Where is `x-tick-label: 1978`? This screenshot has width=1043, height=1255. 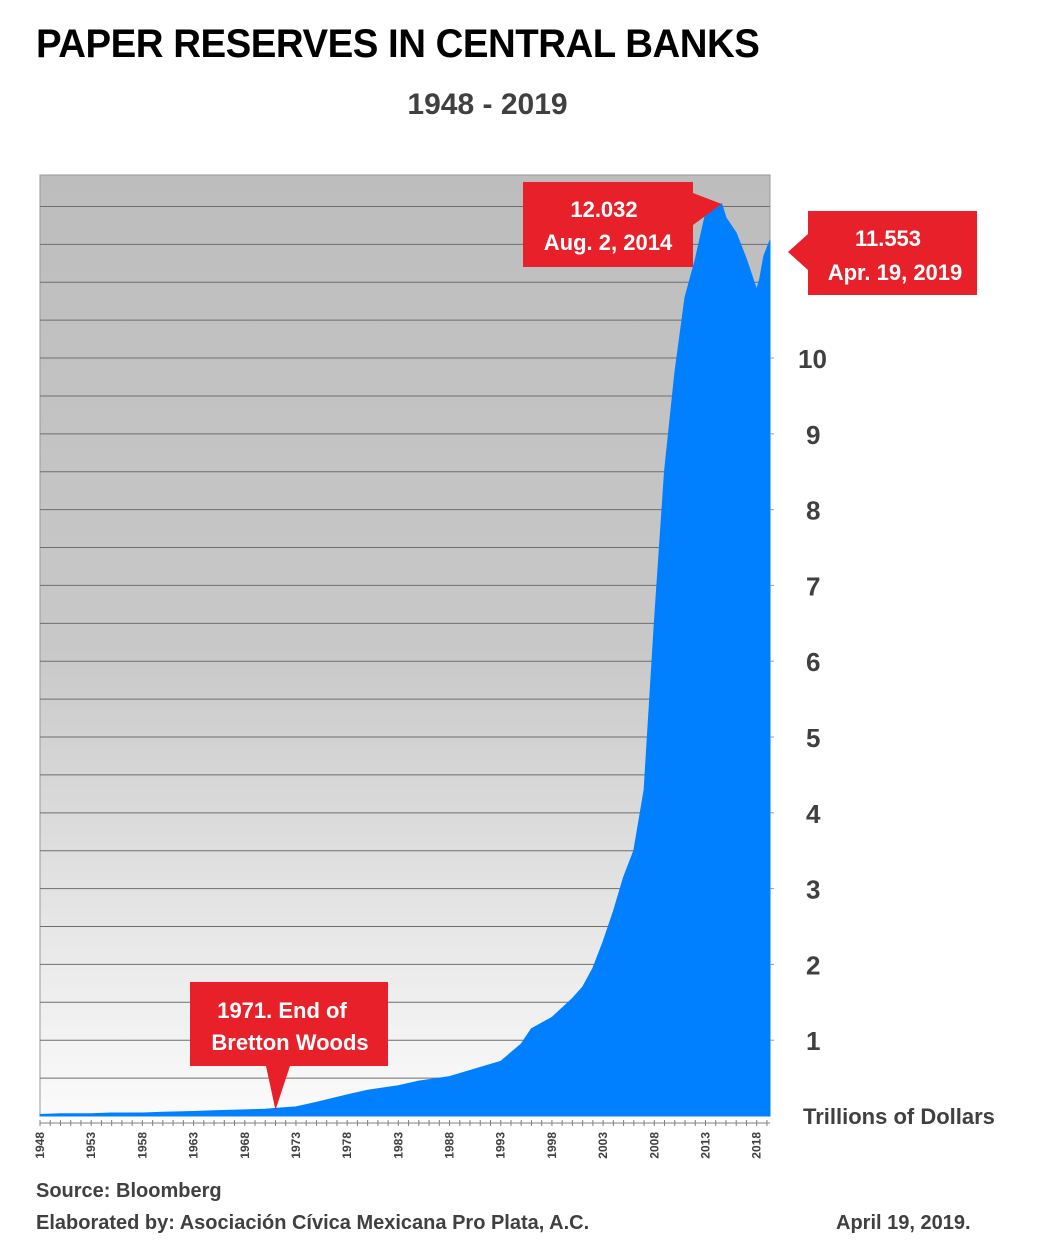 x-tick-label: 1978 is located at coordinates (347, 1145).